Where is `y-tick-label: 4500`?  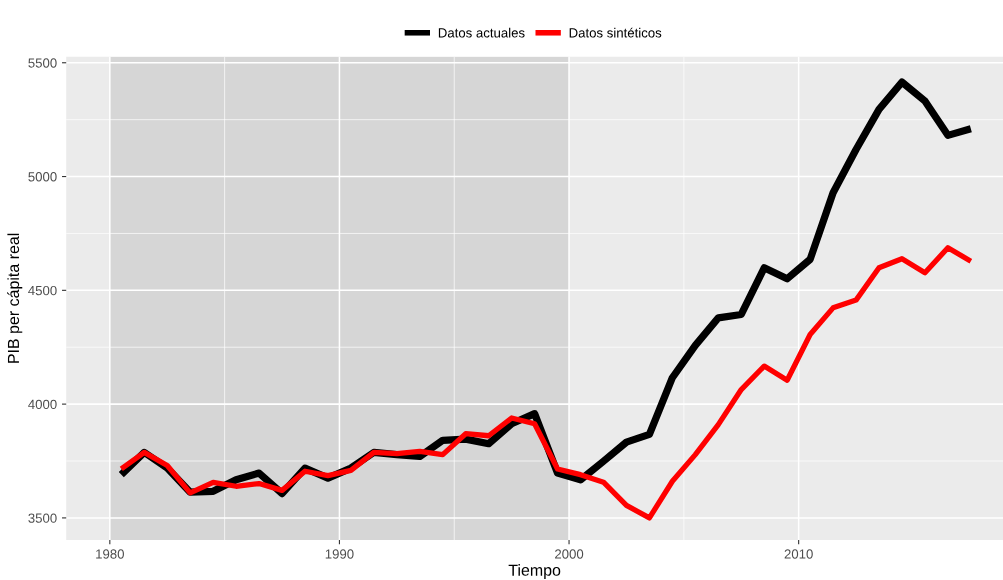
y-tick-label: 4500 is located at coordinates (42, 290).